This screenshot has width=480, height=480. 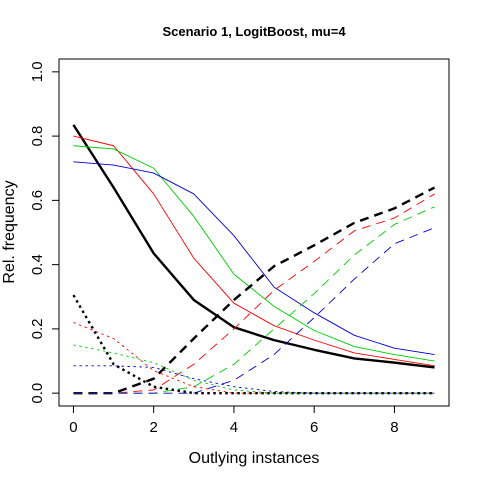 What do you see at coordinates (37, 71) in the screenshot?
I see `y-tick-label: 1.0` at bounding box center [37, 71].